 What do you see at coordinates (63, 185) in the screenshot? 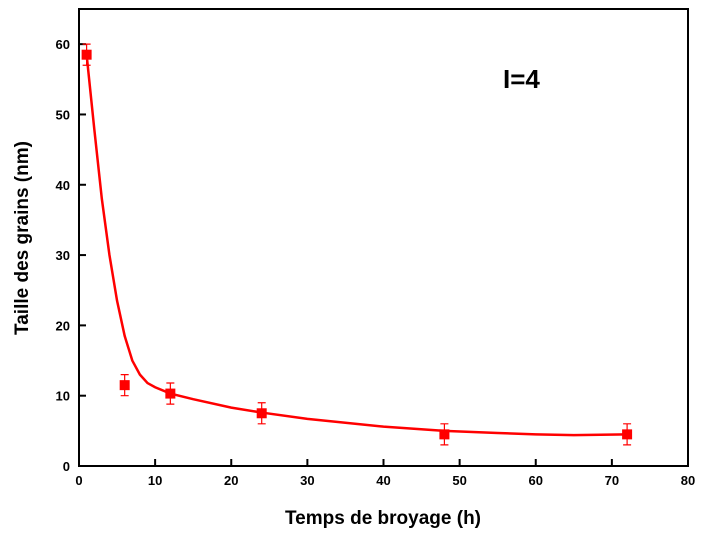
I see `y-tick-label: 40` at bounding box center [63, 185].